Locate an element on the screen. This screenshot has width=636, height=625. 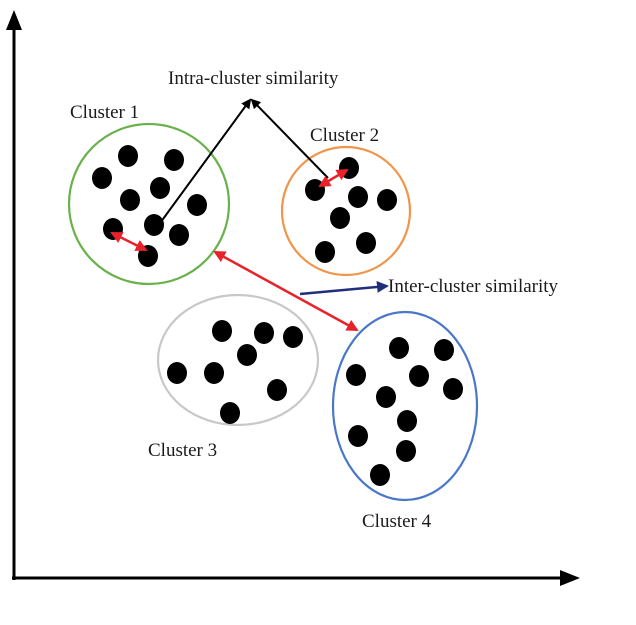
cluster-2-points is located at coordinates (351, 210).